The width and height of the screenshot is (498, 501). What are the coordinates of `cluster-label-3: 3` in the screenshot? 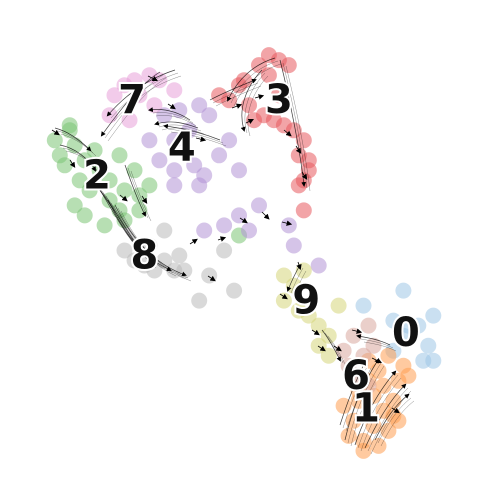 It's located at (279, 100).